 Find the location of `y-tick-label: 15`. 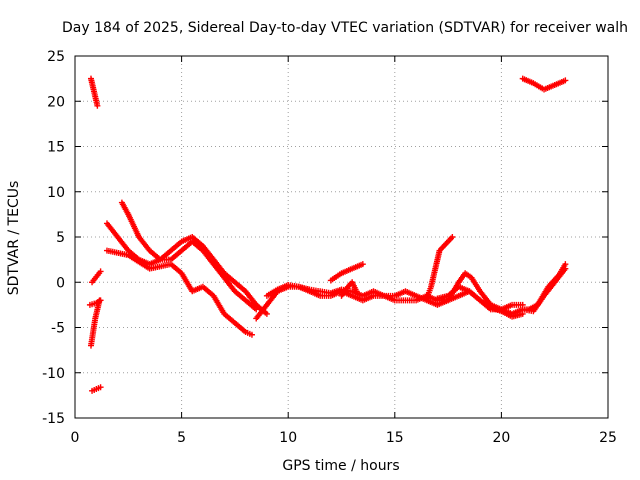

y-tick-label: 15 is located at coordinates (56, 148).